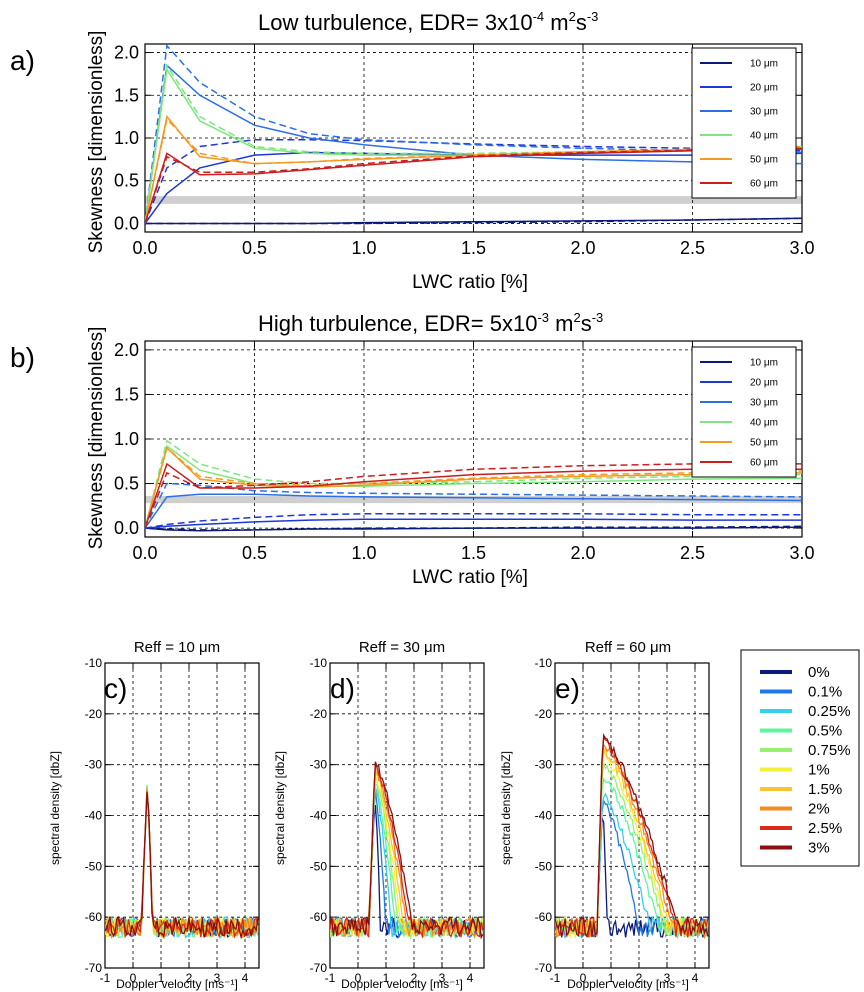  Describe the element at coordinates (556, 22) in the screenshot. I see `panel-a-title-unit-a: m` at that location.